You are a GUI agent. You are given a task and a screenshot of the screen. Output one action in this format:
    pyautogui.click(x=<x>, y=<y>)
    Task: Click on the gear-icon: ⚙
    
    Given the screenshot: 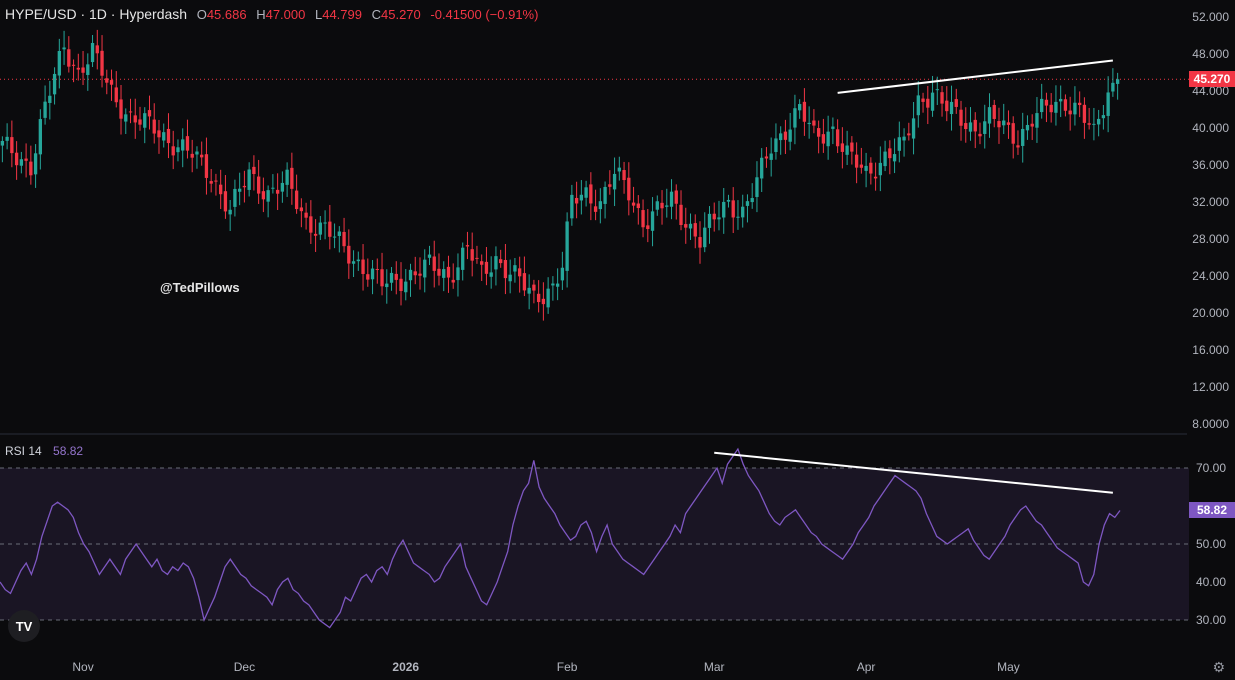 What is the action you would take?
    pyautogui.click(x=1218, y=667)
    